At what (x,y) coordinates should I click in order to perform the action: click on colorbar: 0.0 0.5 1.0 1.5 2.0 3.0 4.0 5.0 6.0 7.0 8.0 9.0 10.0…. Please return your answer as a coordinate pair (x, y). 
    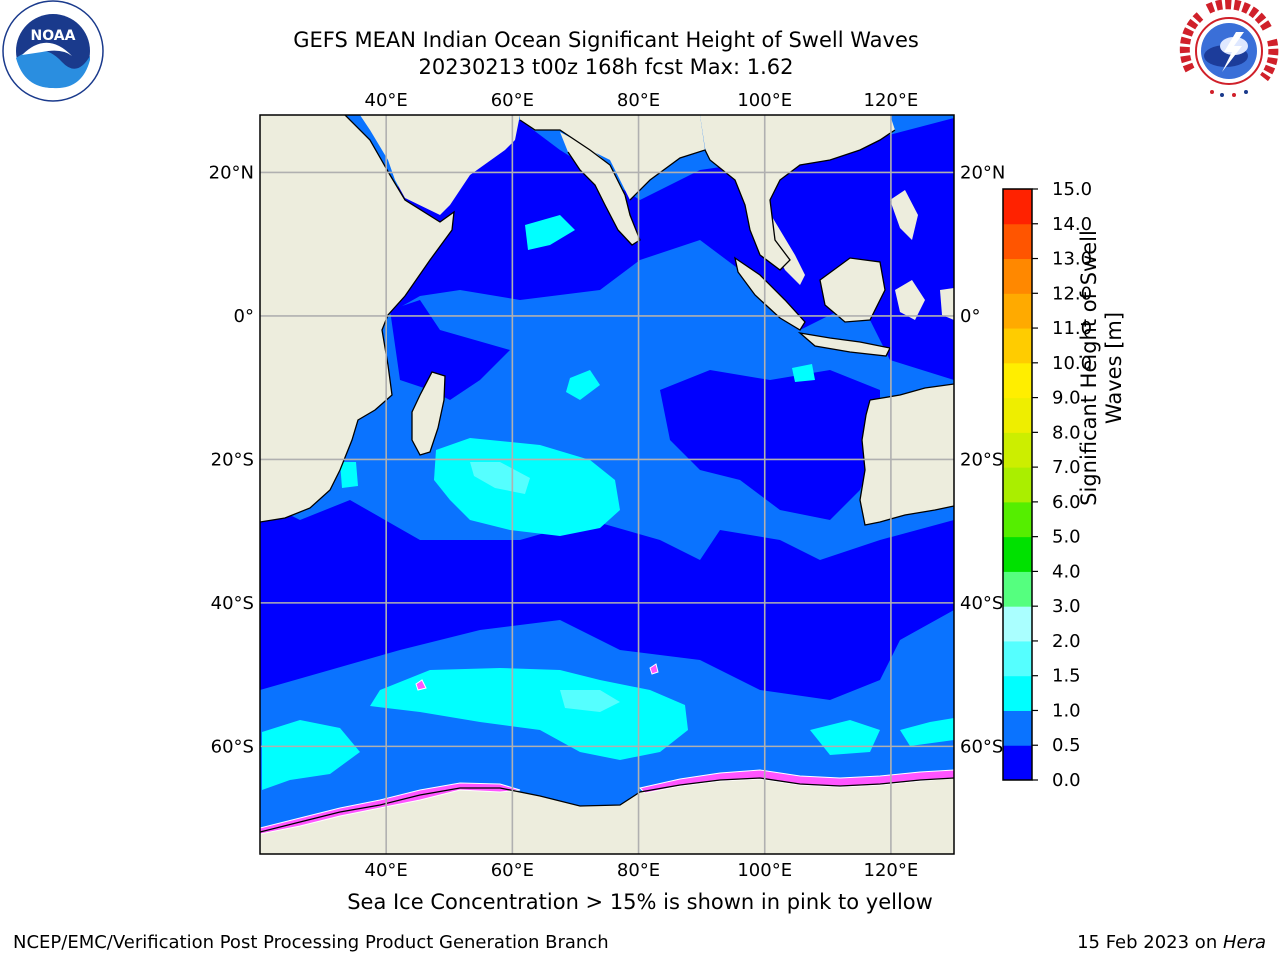
    Looking at the image, I should click on (1047, 485).